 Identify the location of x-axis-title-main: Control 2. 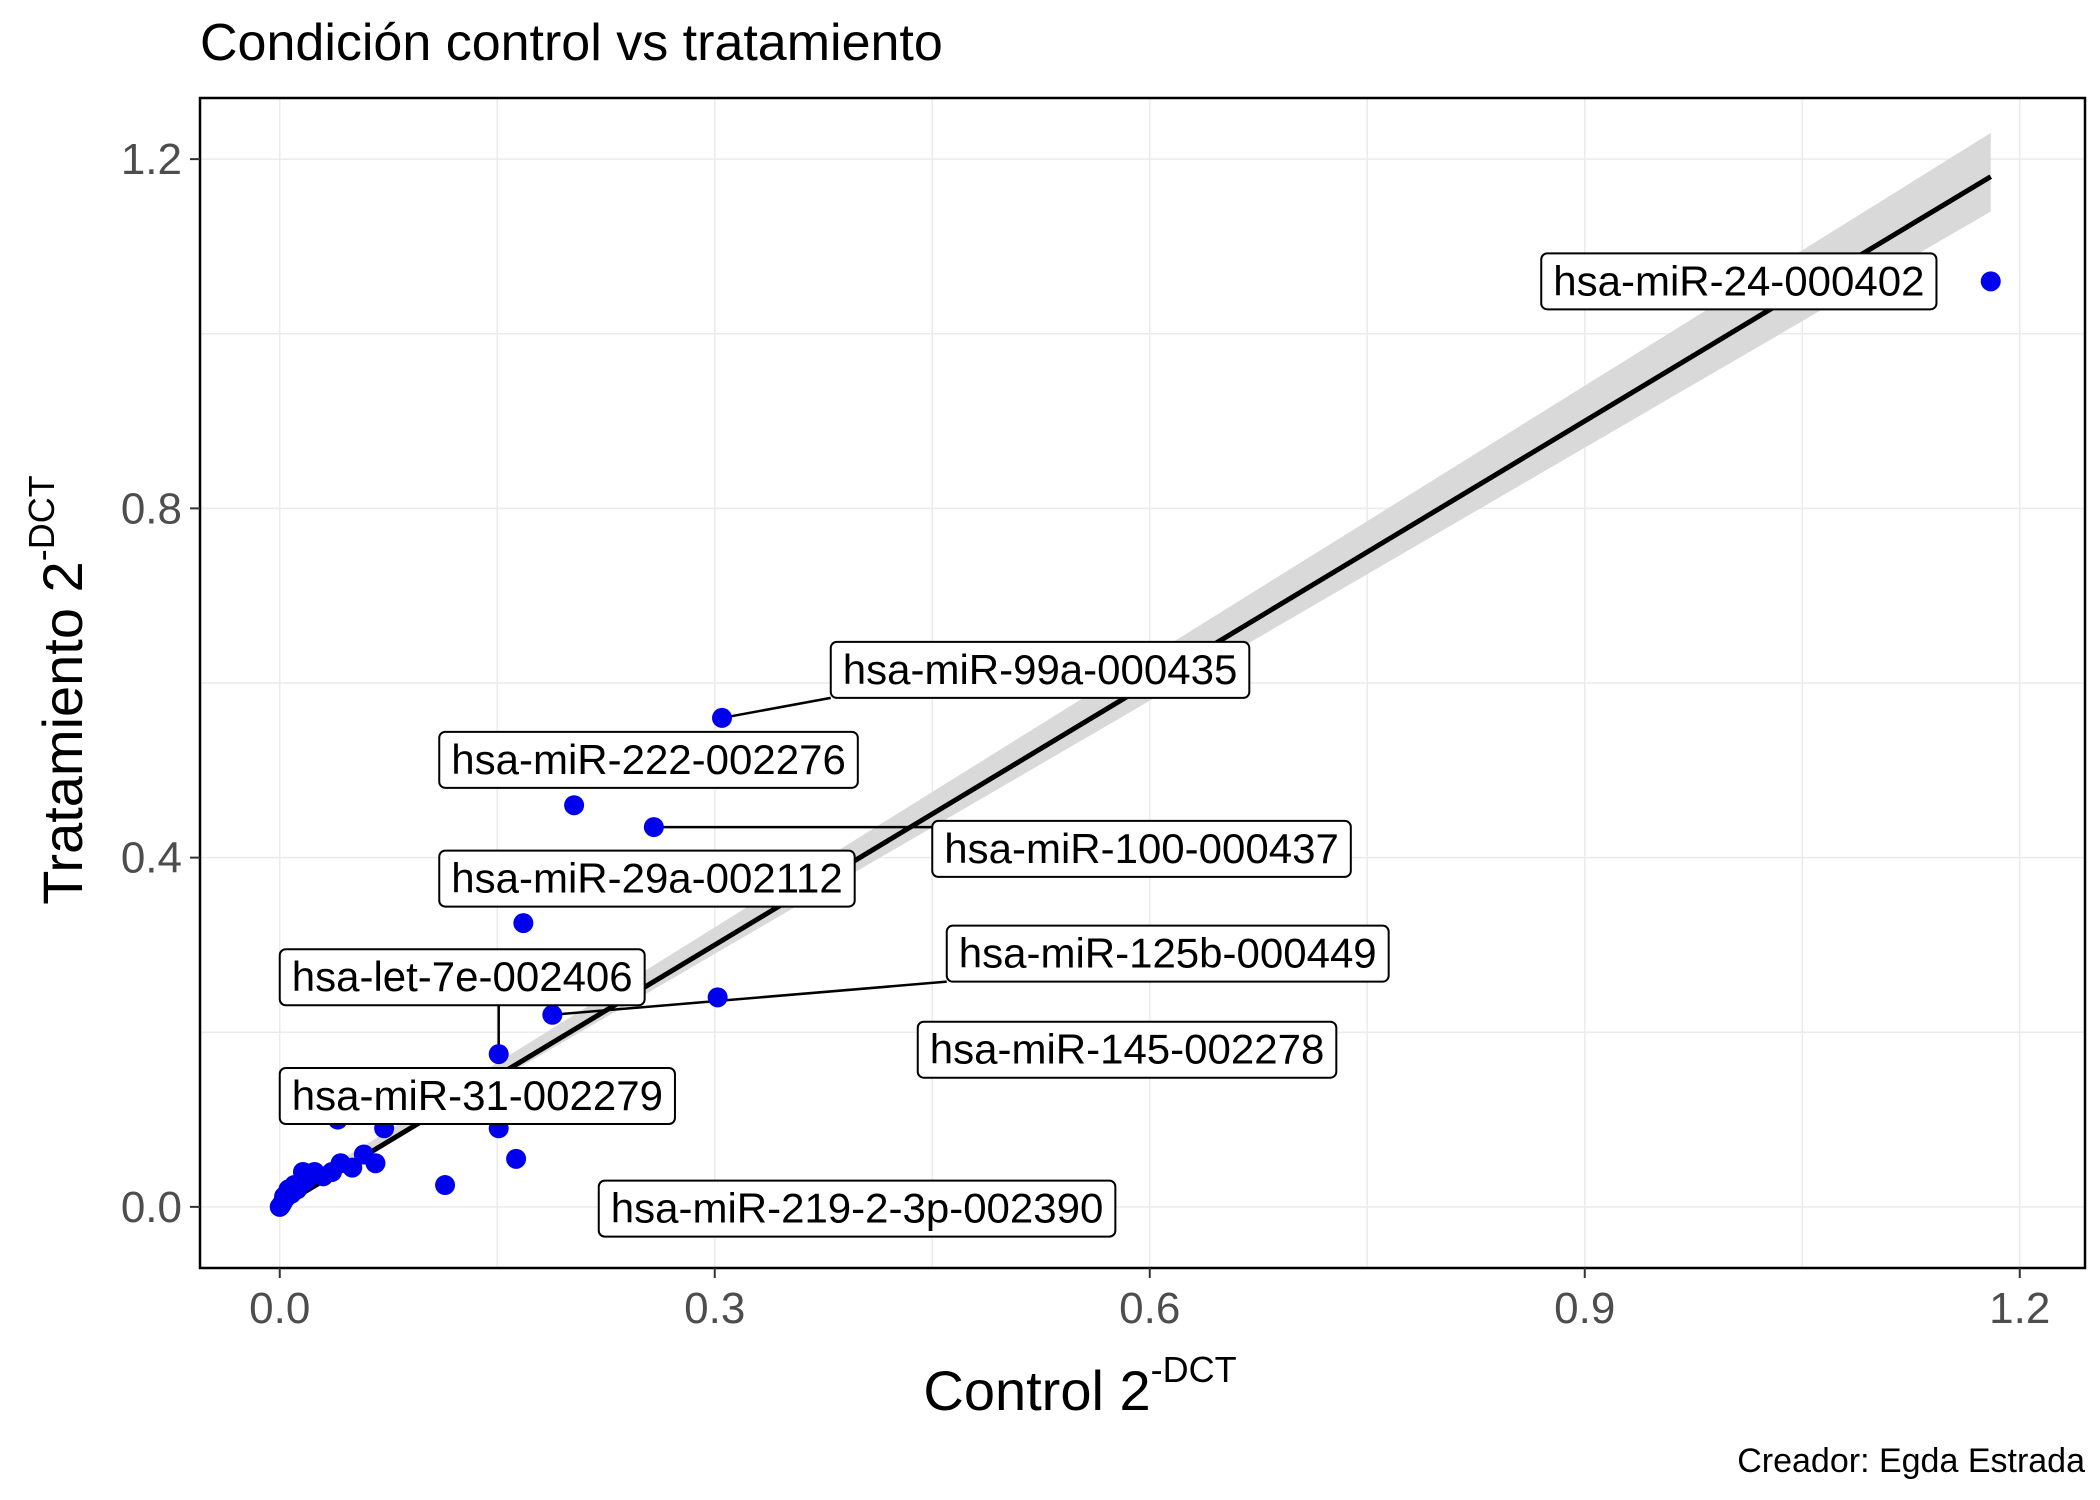
(1036, 1390).